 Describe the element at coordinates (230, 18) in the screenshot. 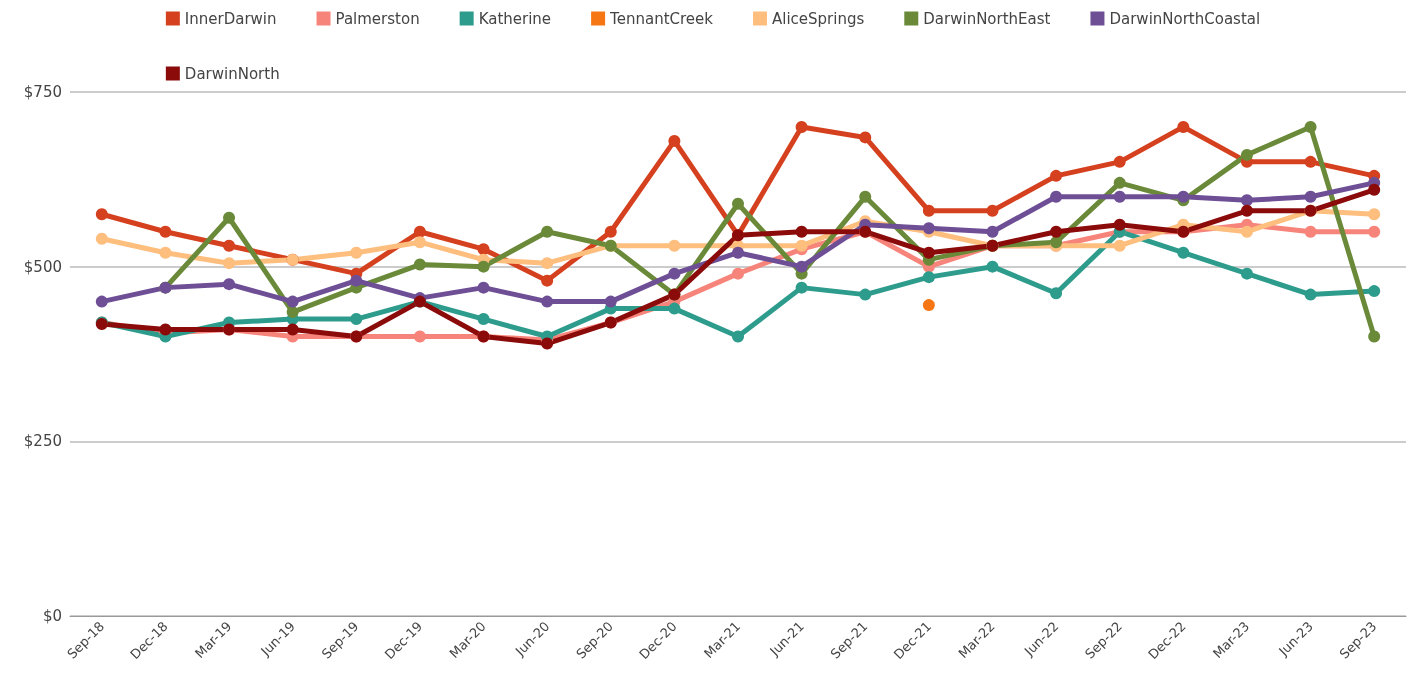

I see `legend-label: InnerDarwin` at that location.